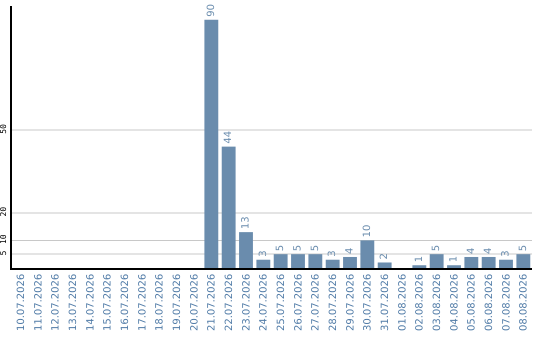 This screenshot has height=340, width=540. What do you see at coordinates (506, 303) in the screenshot?
I see `x-tick-label: 07.08.2026` at bounding box center [506, 303].